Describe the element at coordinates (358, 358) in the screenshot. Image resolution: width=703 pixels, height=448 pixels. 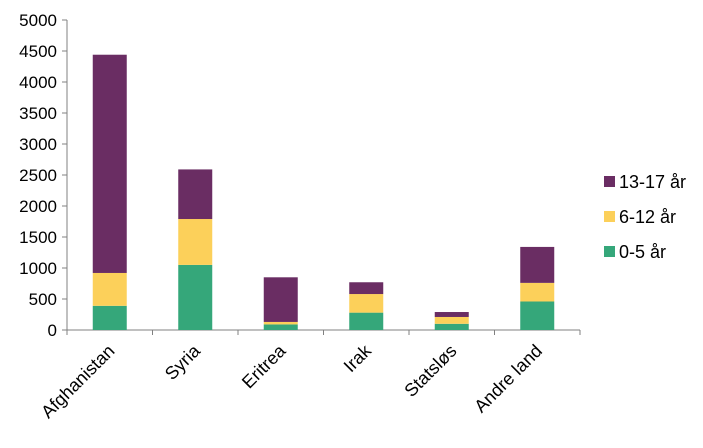
I see `x-category-label: Irak` at that location.